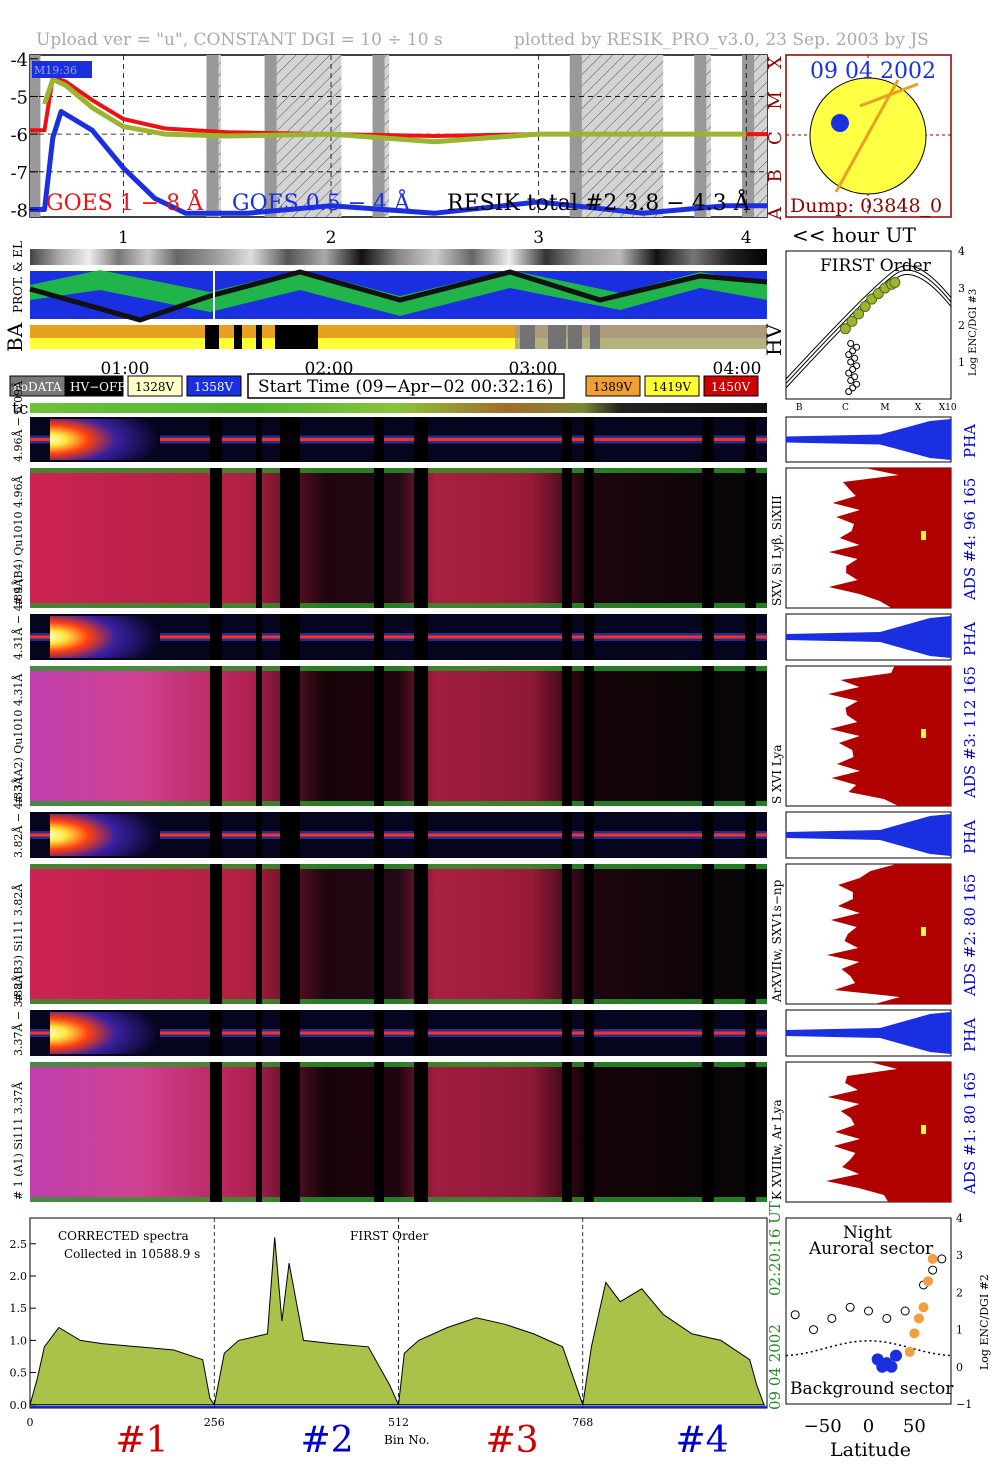 The height and width of the screenshot is (1477, 1004). I want to click on label-prot-el: PROT. & EL, so click(18, 277).